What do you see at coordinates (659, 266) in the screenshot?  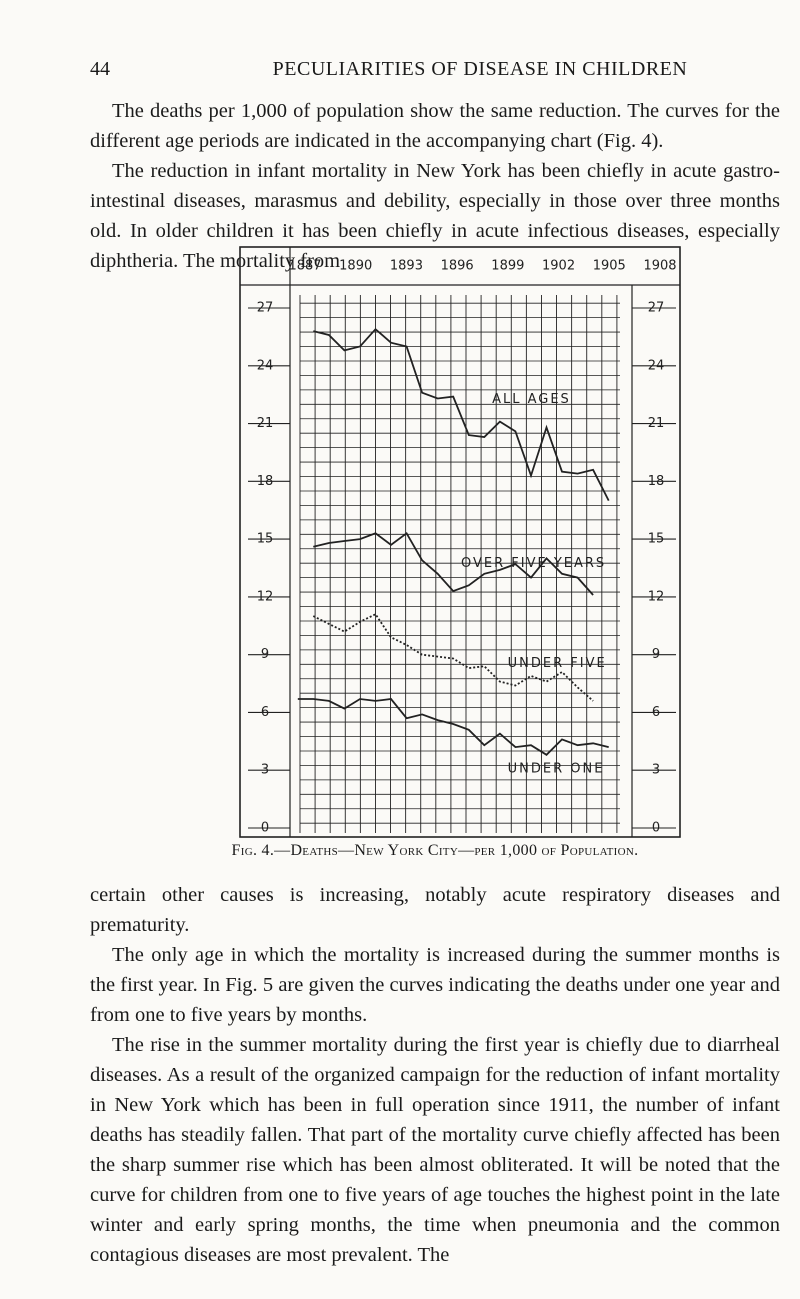 I see `x-tick-label: 1908` at bounding box center [659, 266].